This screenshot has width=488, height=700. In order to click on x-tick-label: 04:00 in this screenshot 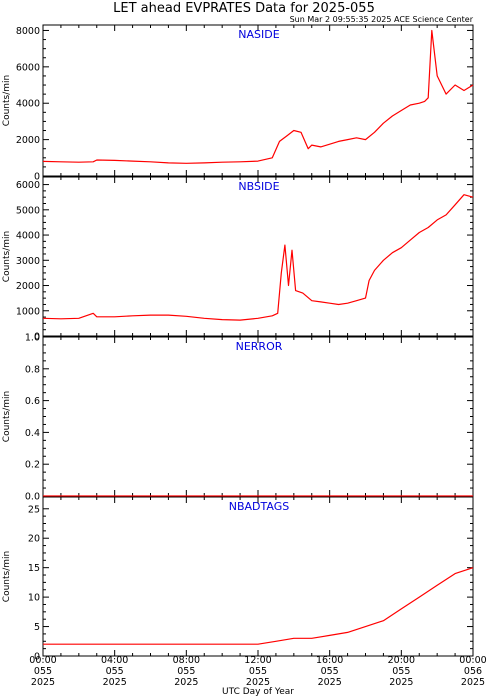, I will do `click(114, 660)`.